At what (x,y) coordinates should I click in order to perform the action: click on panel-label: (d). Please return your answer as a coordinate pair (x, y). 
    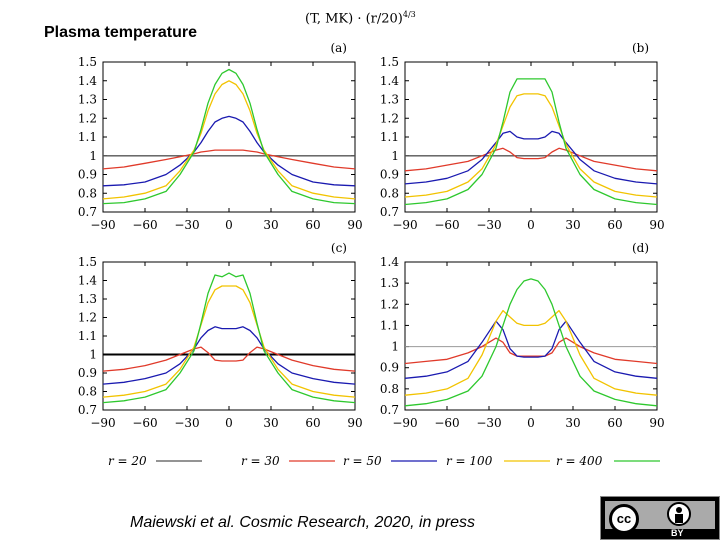
    Looking at the image, I should click on (640, 248).